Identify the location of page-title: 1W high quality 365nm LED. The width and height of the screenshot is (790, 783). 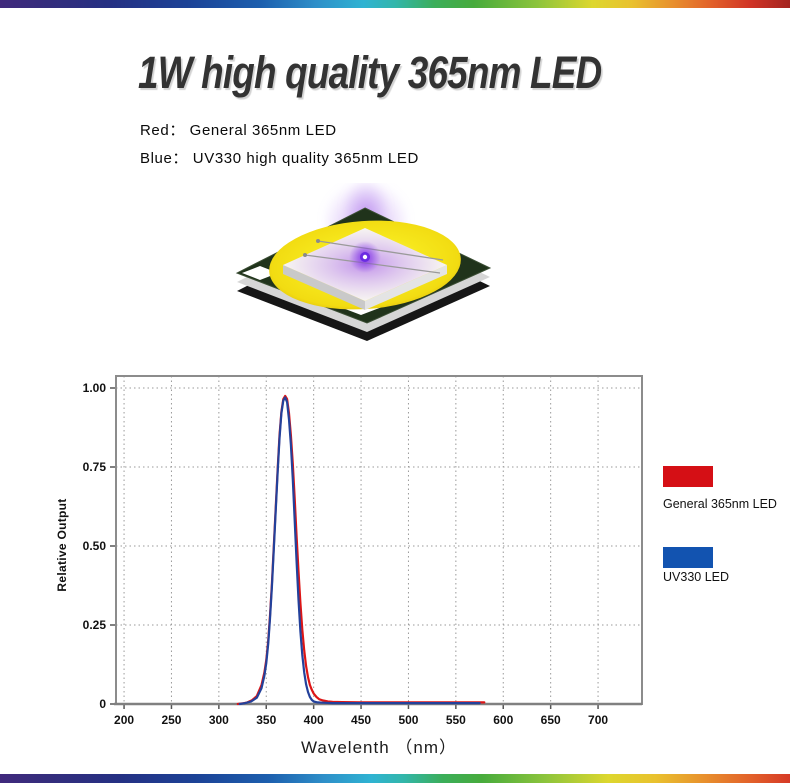
(370, 72).